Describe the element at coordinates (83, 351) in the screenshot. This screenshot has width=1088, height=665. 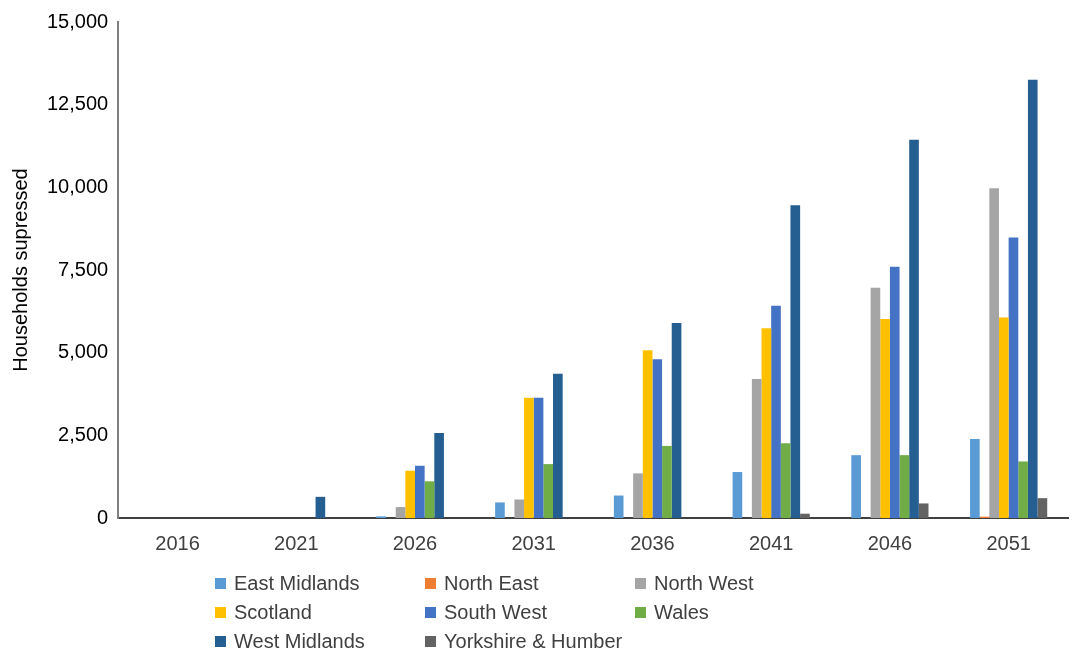
I see `y-tick-label: 5,000` at that location.